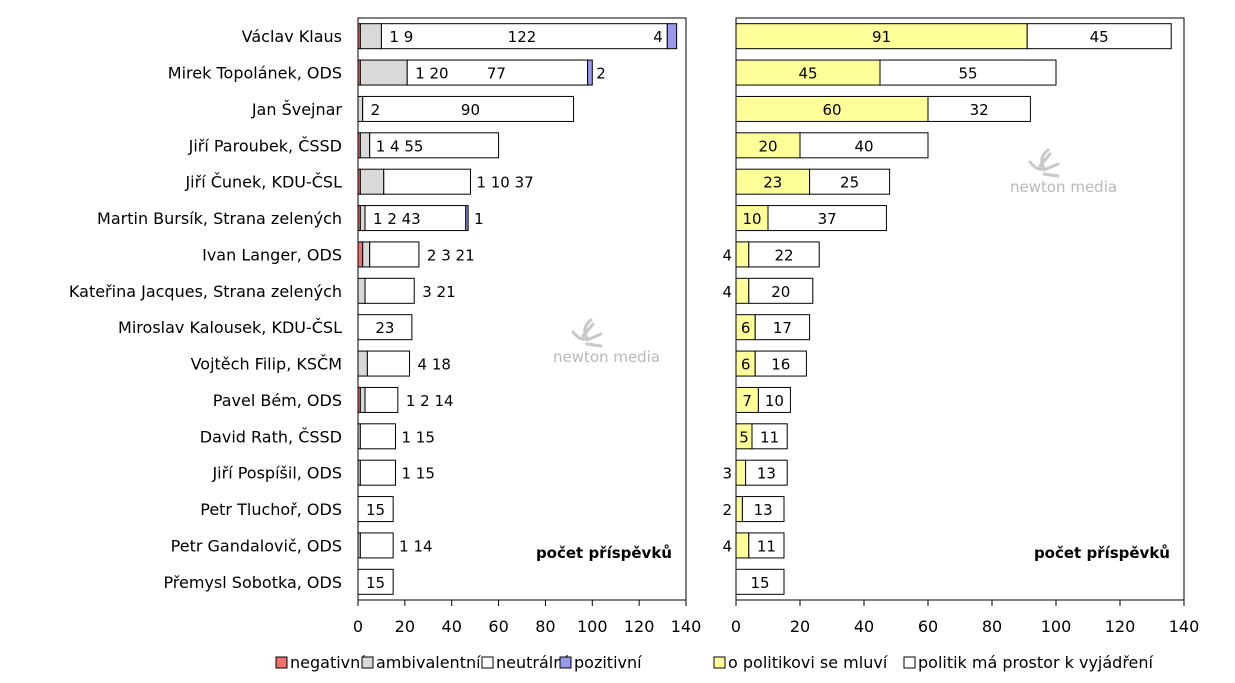  I want to click on left-value-label-3-0: 1 4 55, so click(400, 146).